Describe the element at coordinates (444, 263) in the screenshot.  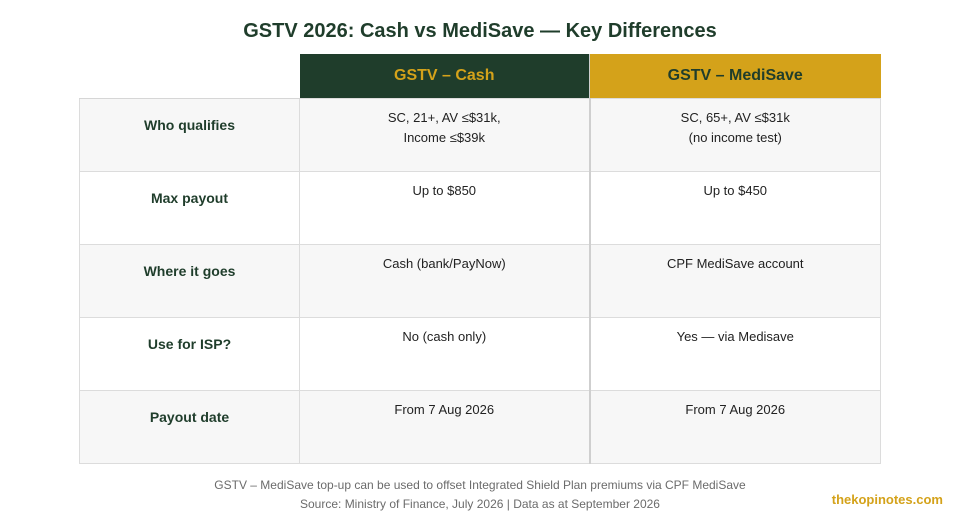
I see `cell-line: Cash (bank/PayNow)` at that location.